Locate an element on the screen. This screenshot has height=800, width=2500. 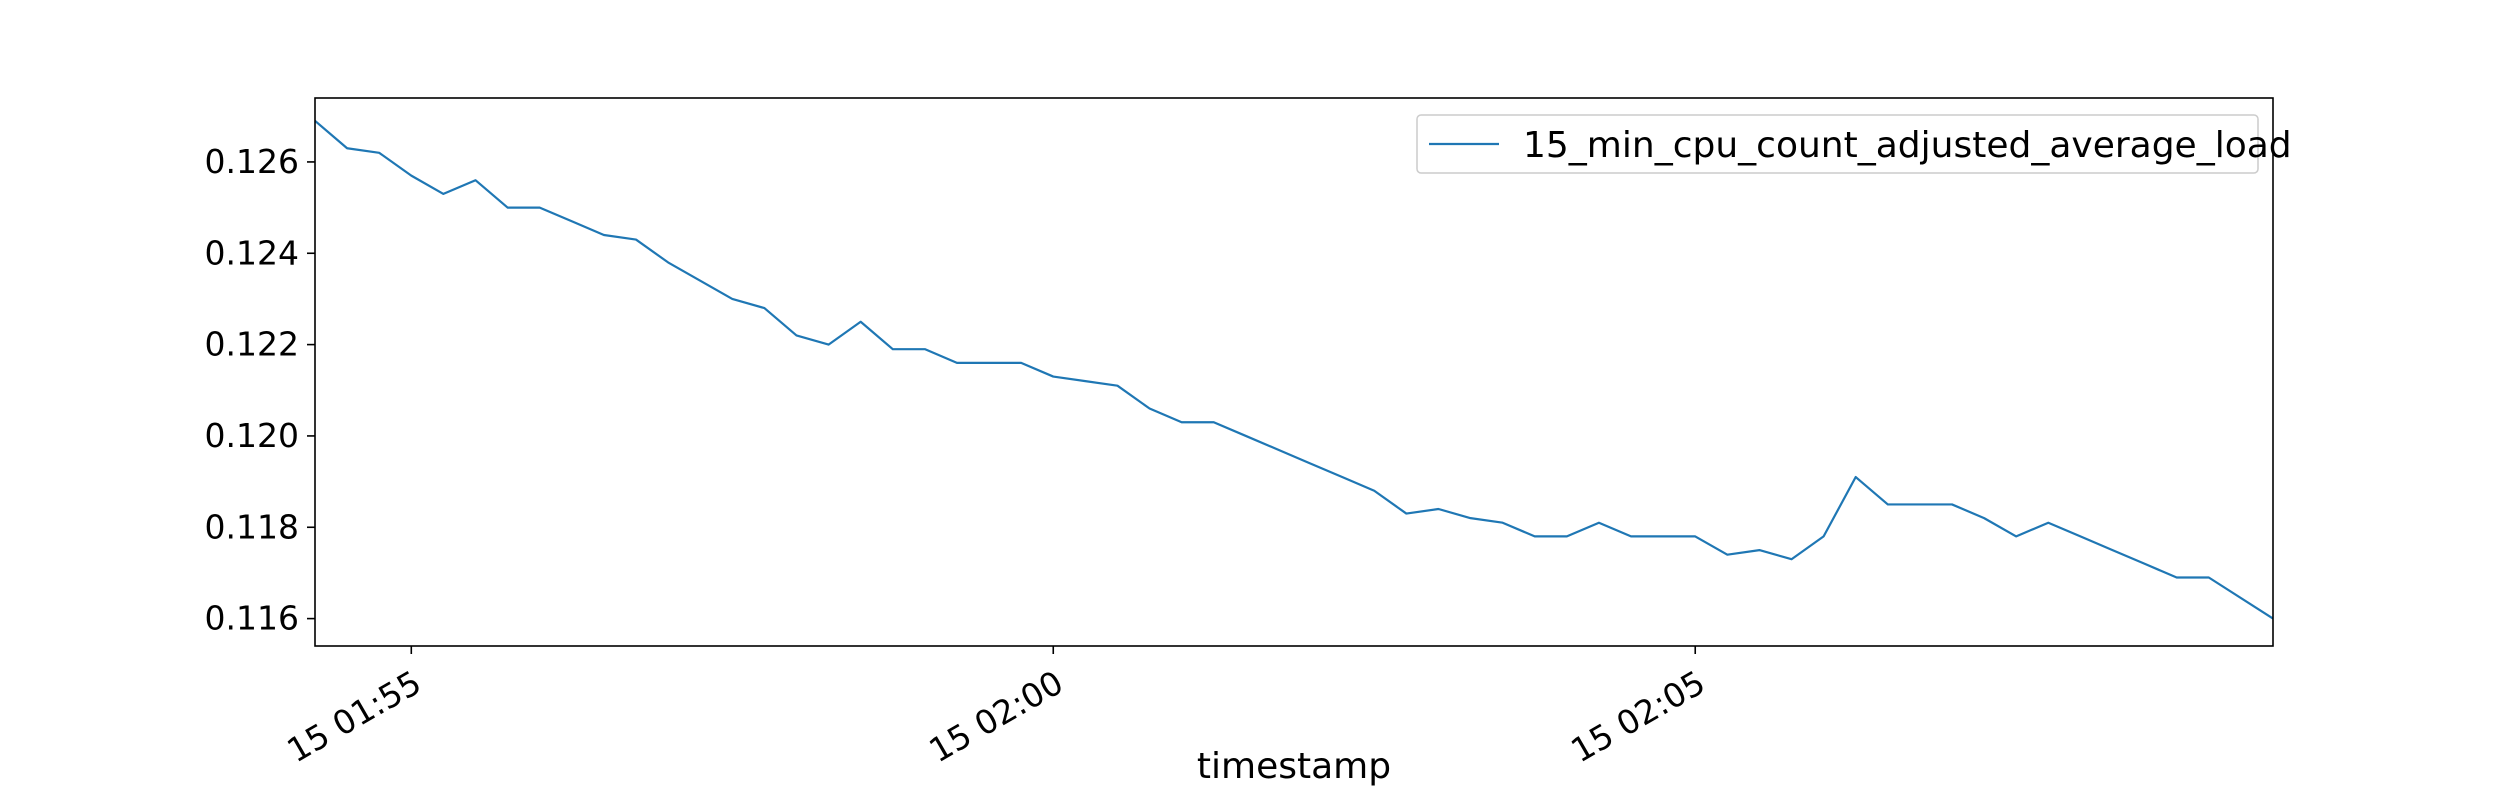
legend-box is located at coordinates (1837, 144).